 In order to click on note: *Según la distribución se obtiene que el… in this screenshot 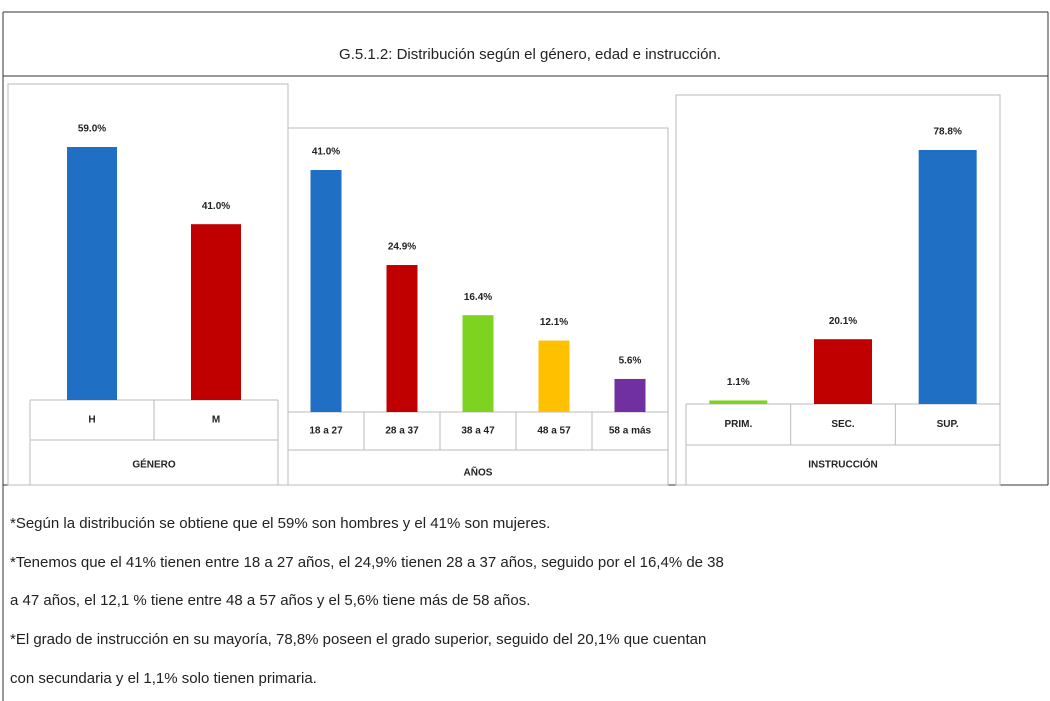, I will do `click(280, 523)`.